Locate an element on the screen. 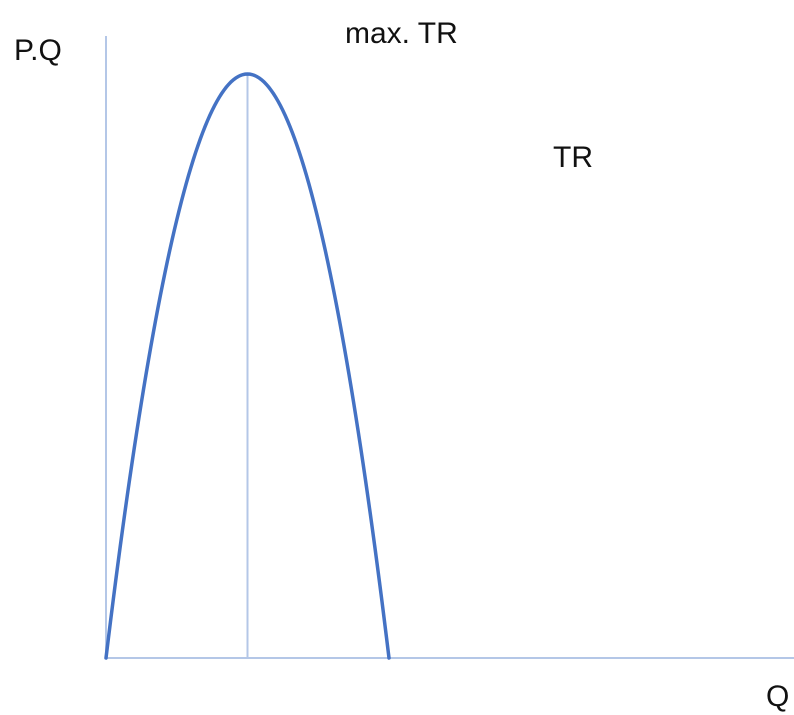 The image size is (794, 715). max-tr-label: max. TR is located at coordinates (401, 33).